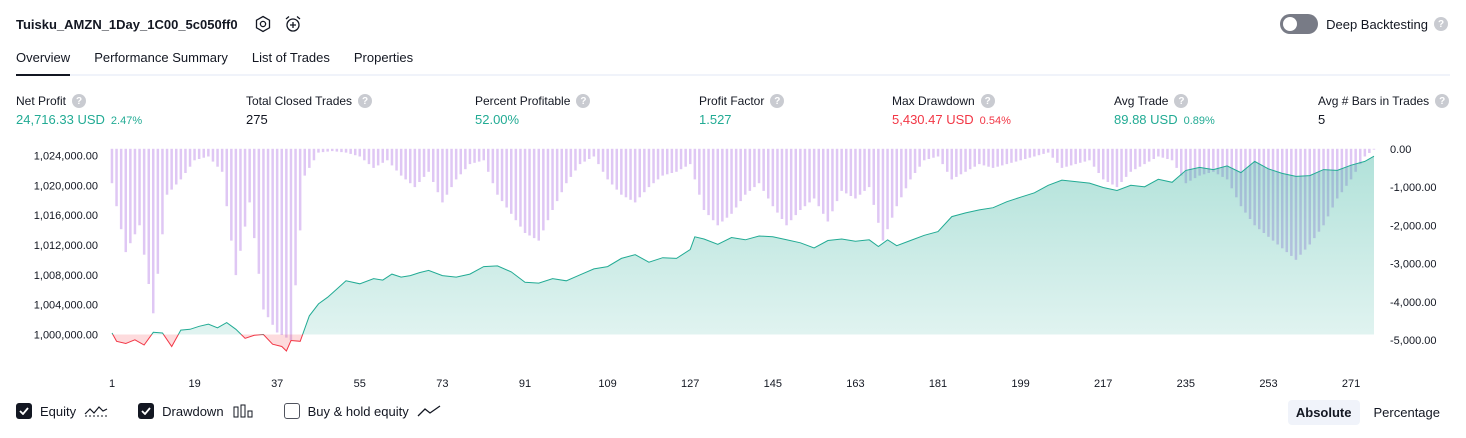  What do you see at coordinates (1413, 303) in the screenshot?
I see `right-axis-tick: -4,000.00` at bounding box center [1413, 303].